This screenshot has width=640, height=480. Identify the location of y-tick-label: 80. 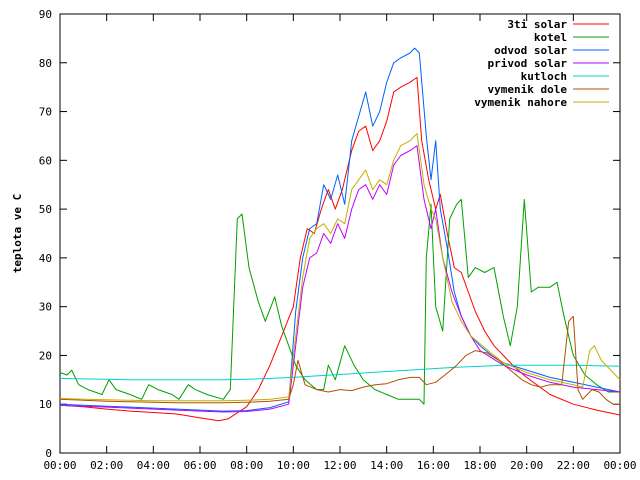
(45, 63).